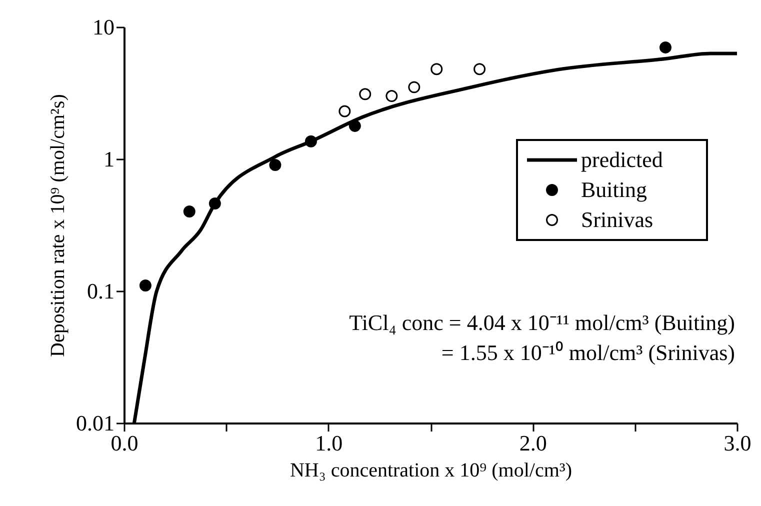 This screenshot has width=761, height=506. What do you see at coordinates (103, 27) in the screenshot?
I see `y-tick-label: 10` at bounding box center [103, 27].